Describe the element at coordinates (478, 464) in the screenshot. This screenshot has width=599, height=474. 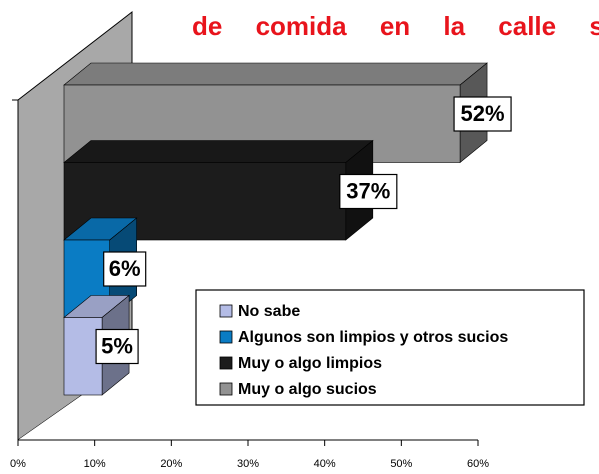
I see `x-tick-label: 60%` at that location.